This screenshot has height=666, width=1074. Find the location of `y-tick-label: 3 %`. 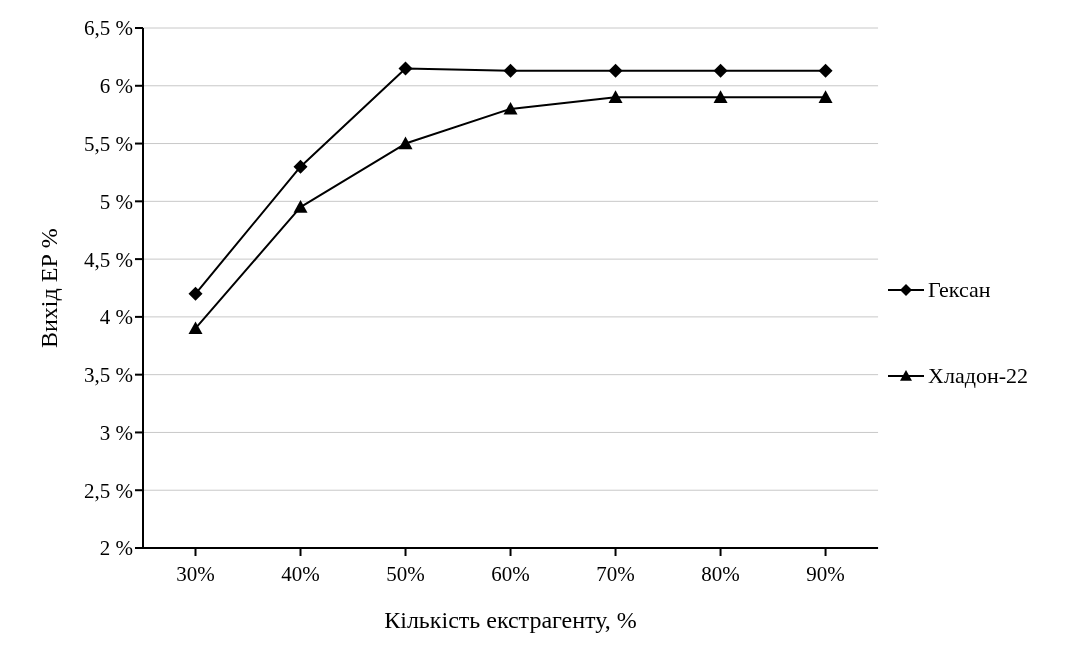

y-tick-label: 3 % is located at coordinates (116, 432).